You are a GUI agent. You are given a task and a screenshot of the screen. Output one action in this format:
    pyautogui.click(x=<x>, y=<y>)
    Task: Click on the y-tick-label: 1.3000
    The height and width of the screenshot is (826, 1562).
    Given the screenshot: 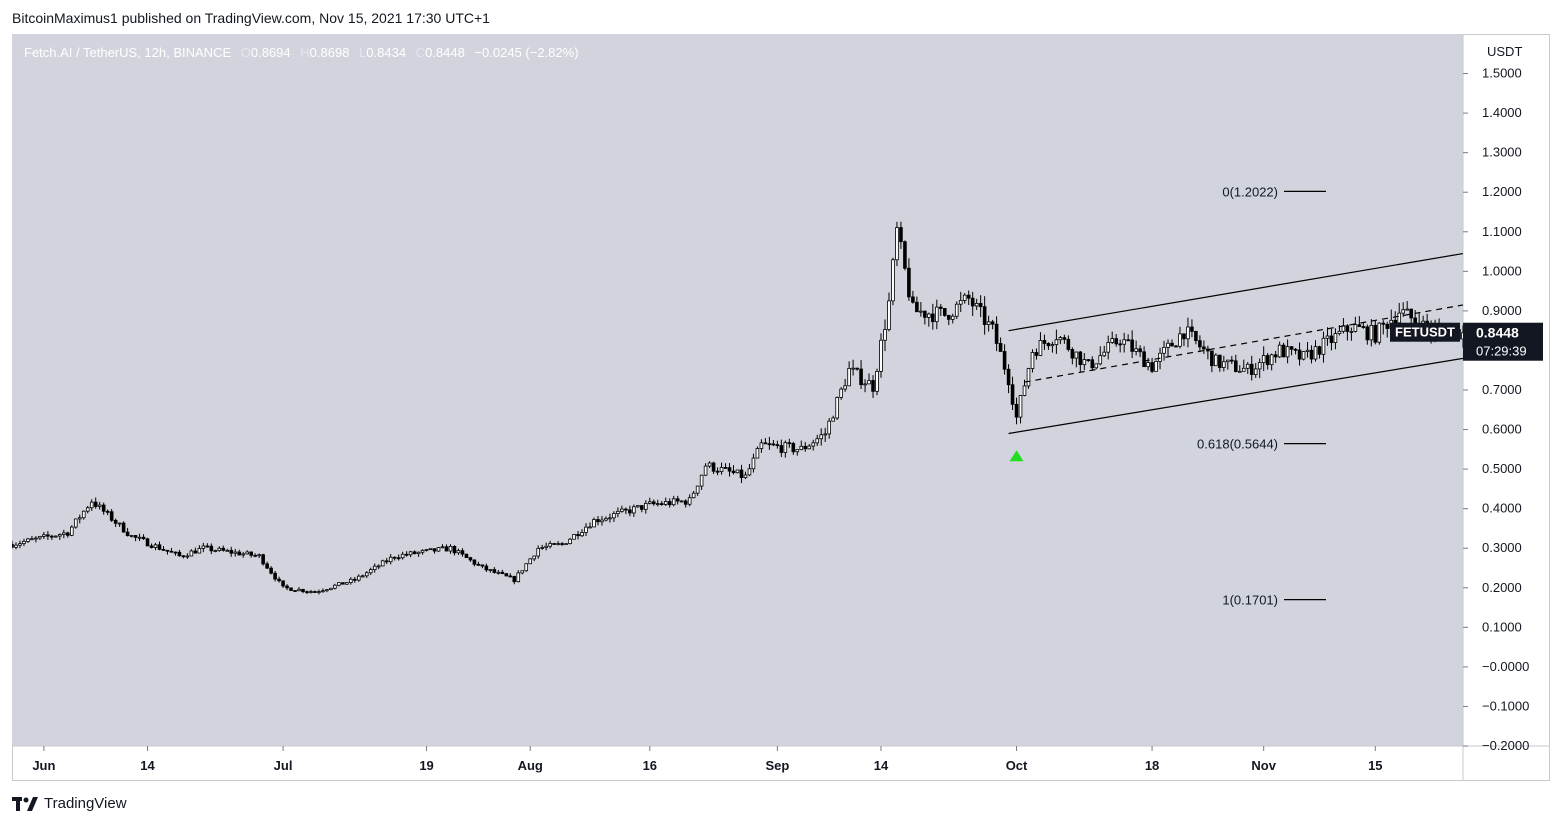 What is the action you would take?
    pyautogui.click(x=1502, y=152)
    